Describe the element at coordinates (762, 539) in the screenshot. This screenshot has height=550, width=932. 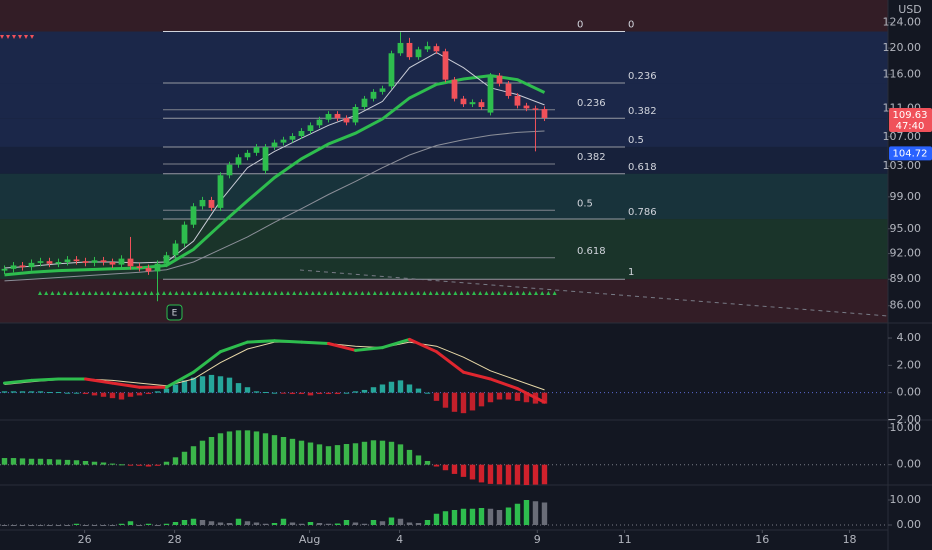
I see `x-tick-label: 16` at that location.